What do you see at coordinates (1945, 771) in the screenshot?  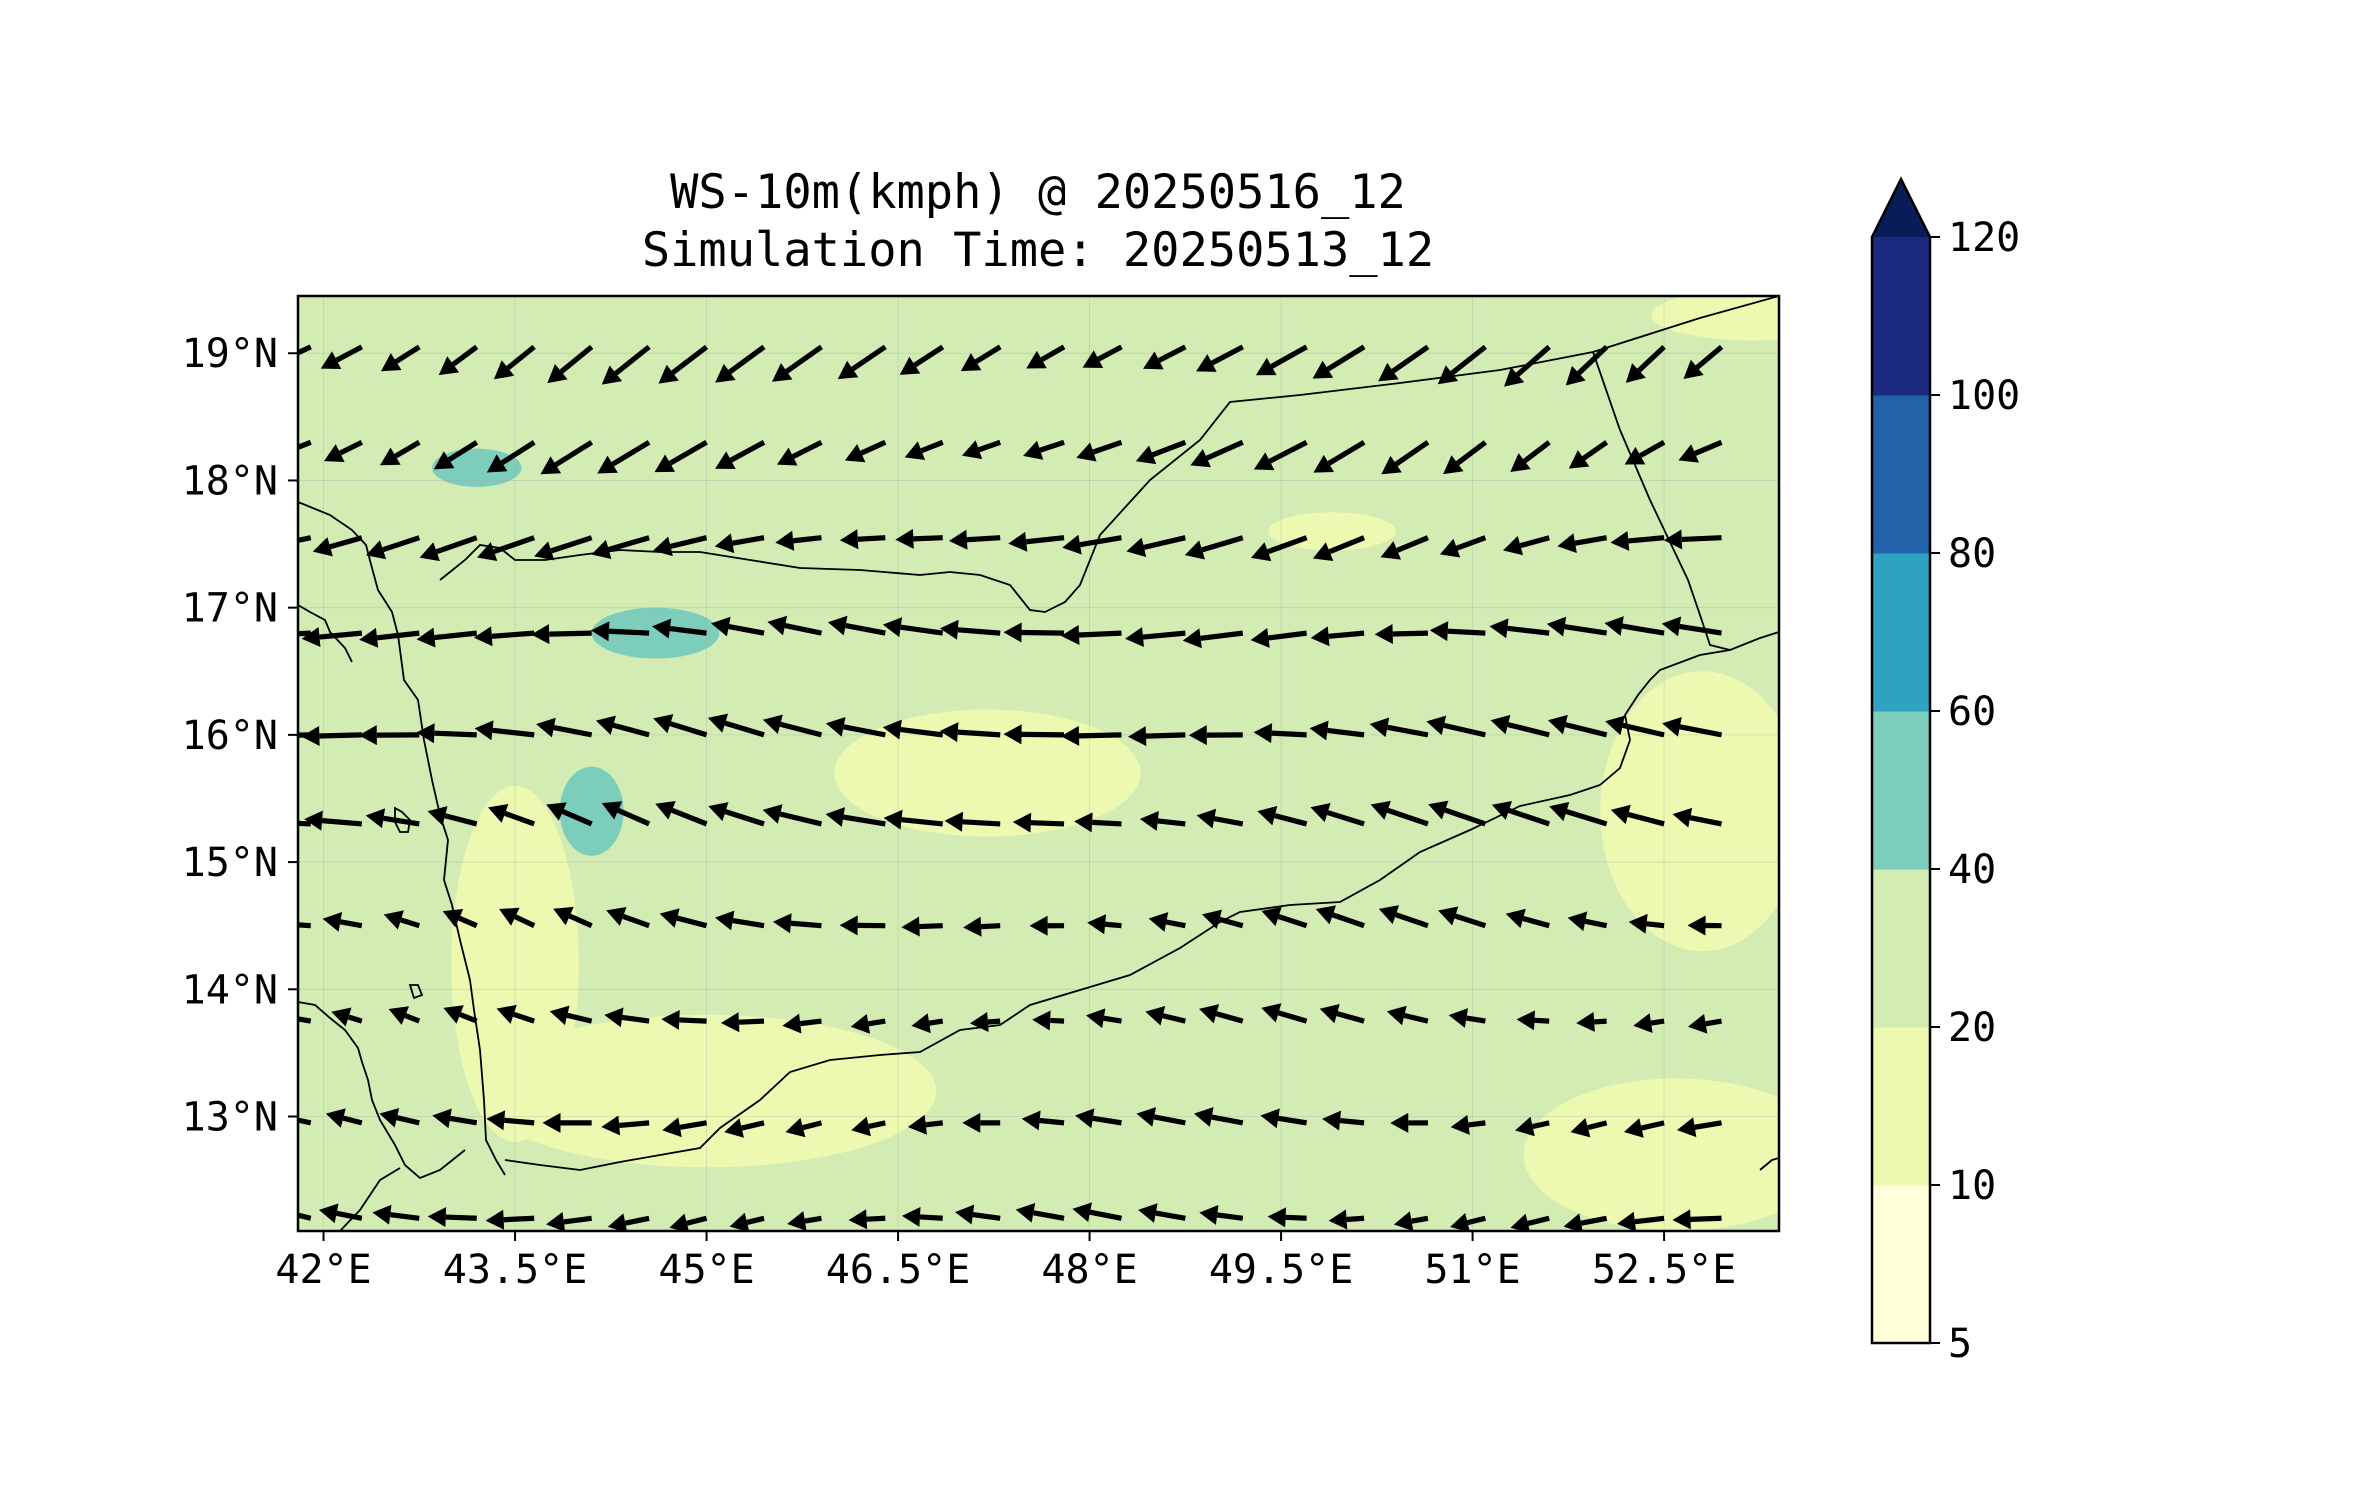 I see `colorbar: 5 10 20 40 60 80 100 120` at bounding box center [1945, 771].